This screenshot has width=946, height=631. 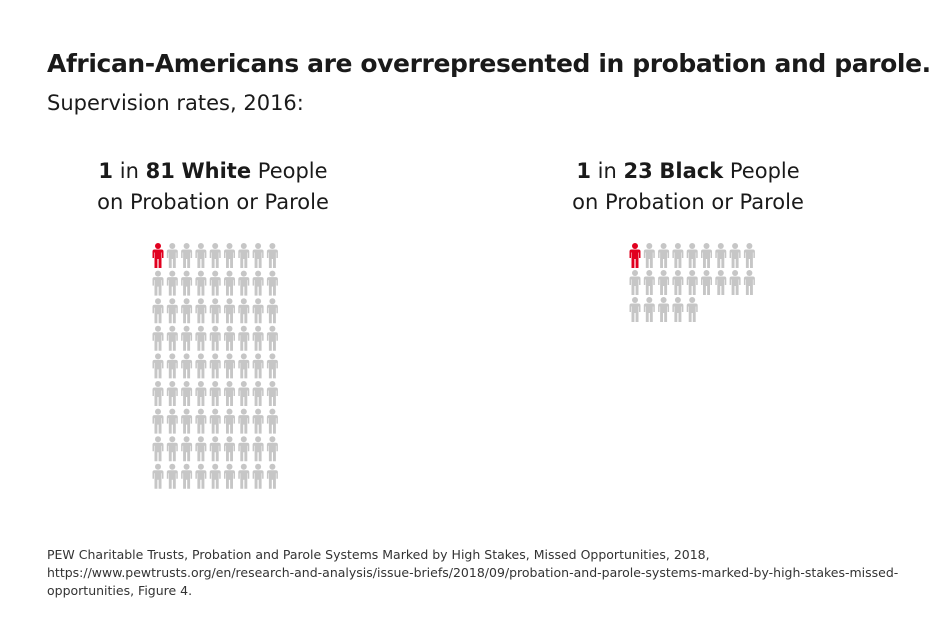 I want to click on white-icon-array, so click(x=215, y=366).